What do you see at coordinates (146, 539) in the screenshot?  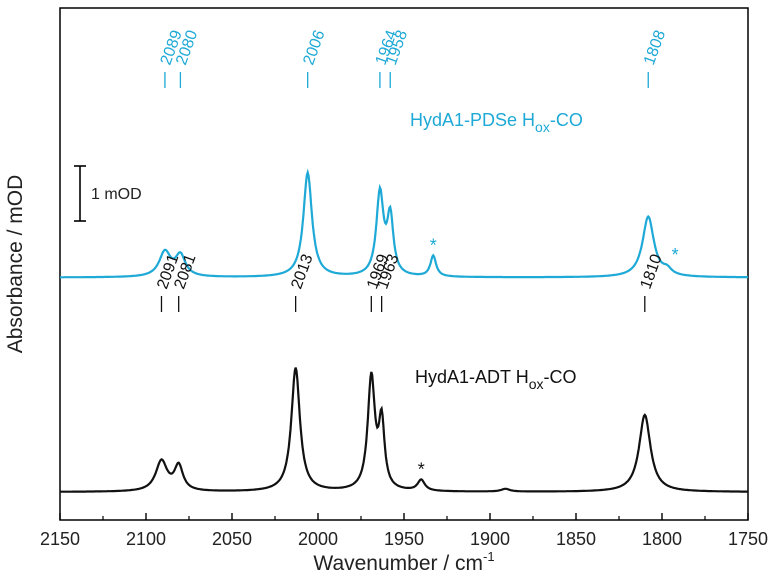 I see `x-tick-label: 2100` at bounding box center [146, 539].